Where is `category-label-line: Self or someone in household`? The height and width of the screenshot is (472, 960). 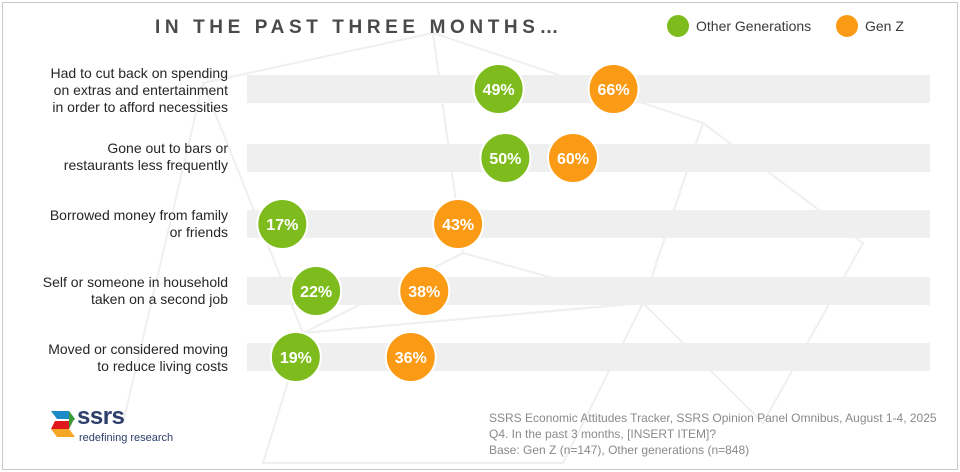
category-label-line: Self or someone in household is located at coordinates (135, 282).